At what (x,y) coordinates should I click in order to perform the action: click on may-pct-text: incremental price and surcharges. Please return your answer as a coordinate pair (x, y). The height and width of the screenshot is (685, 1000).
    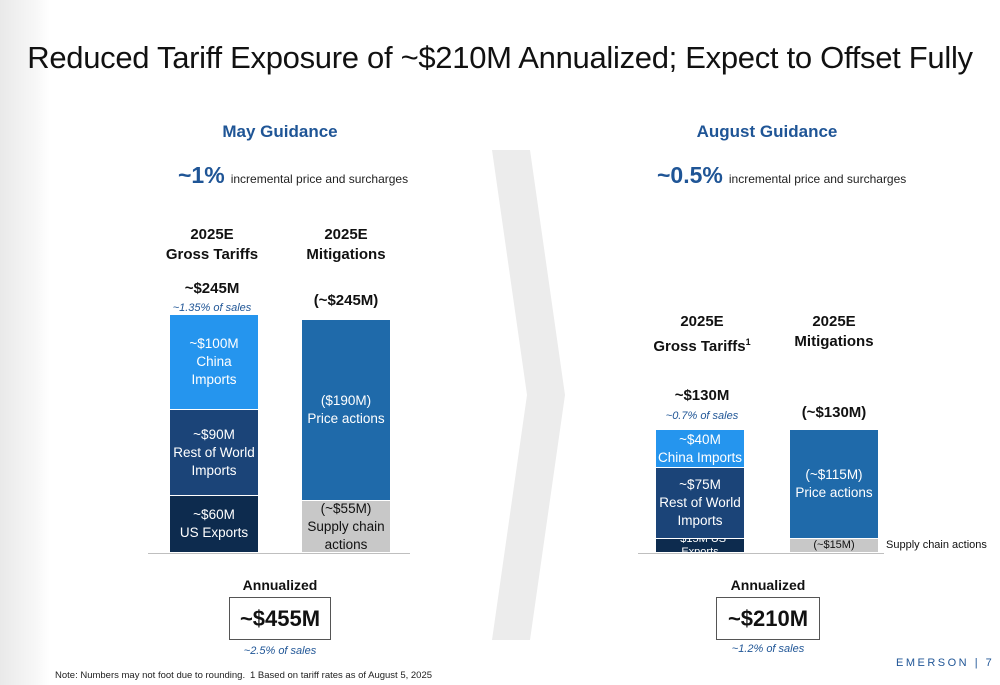
    Looking at the image, I should click on (319, 179).